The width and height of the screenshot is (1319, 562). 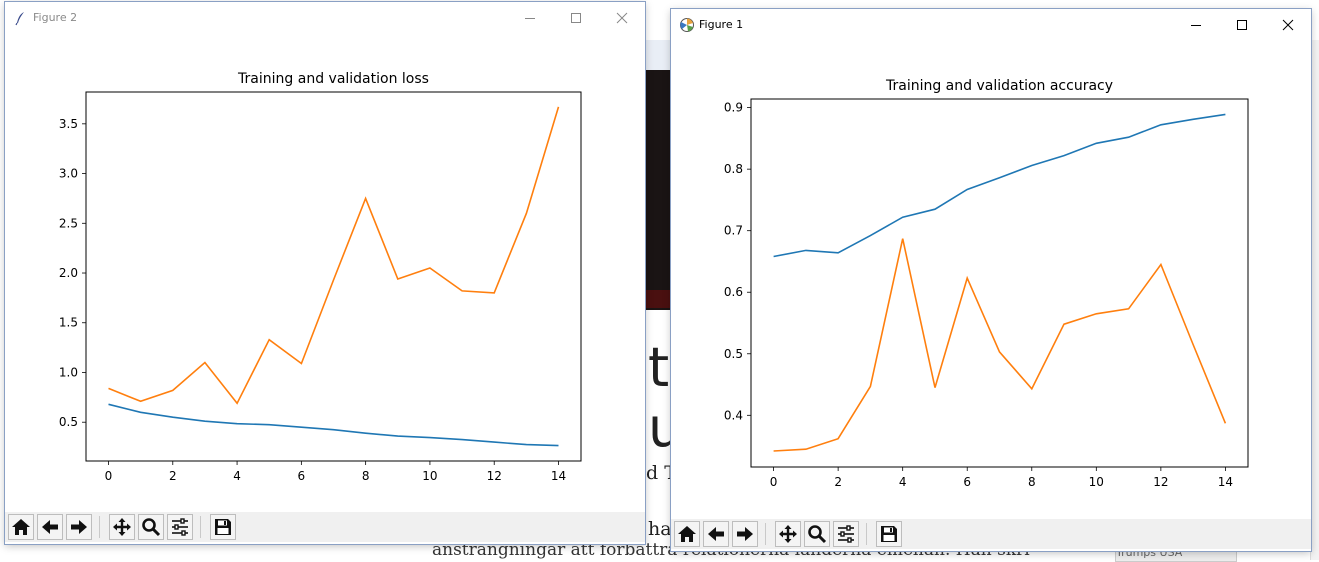 What do you see at coordinates (687, 25) in the screenshot?
I see `figure-app-icon` at bounding box center [687, 25].